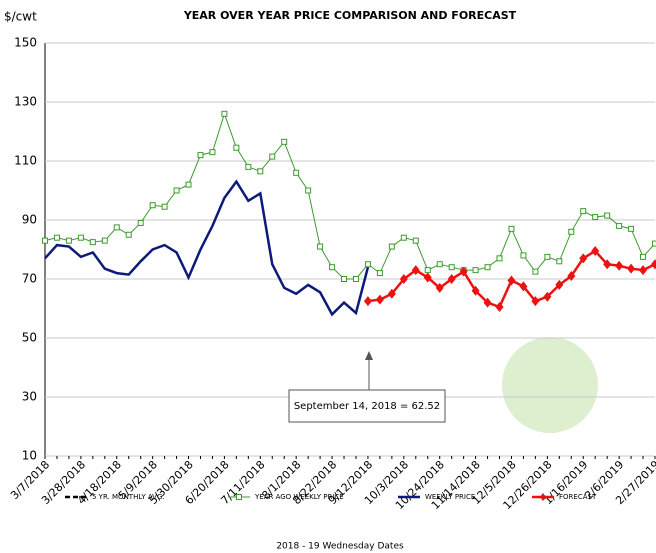 This screenshot has width=656, height=553. I want to click on legend-label: 5 YR. MONTHLY AVG., so click(128, 497).